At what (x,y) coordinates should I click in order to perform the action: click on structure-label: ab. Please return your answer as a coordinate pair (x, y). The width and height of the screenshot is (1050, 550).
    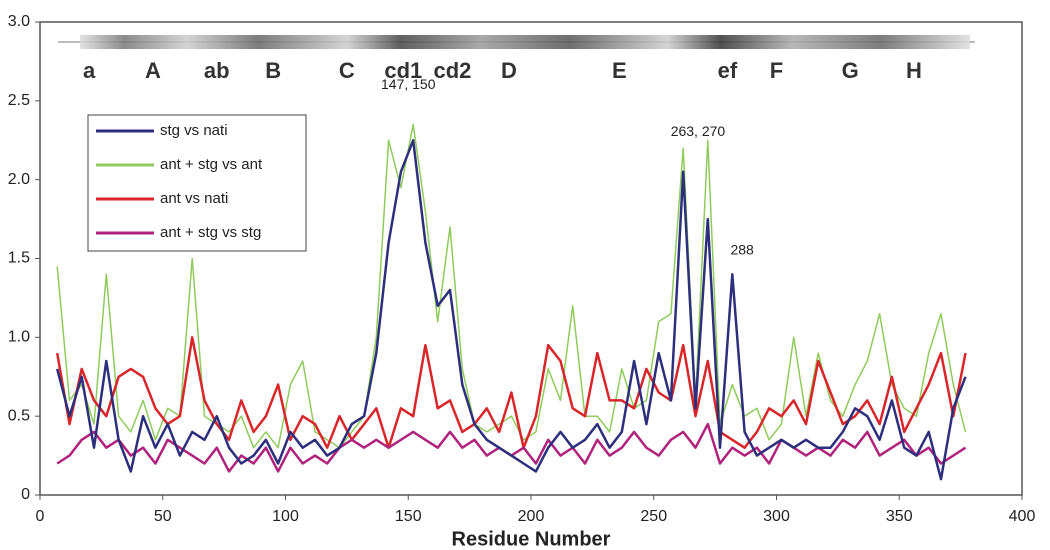
    Looking at the image, I should click on (217, 70).